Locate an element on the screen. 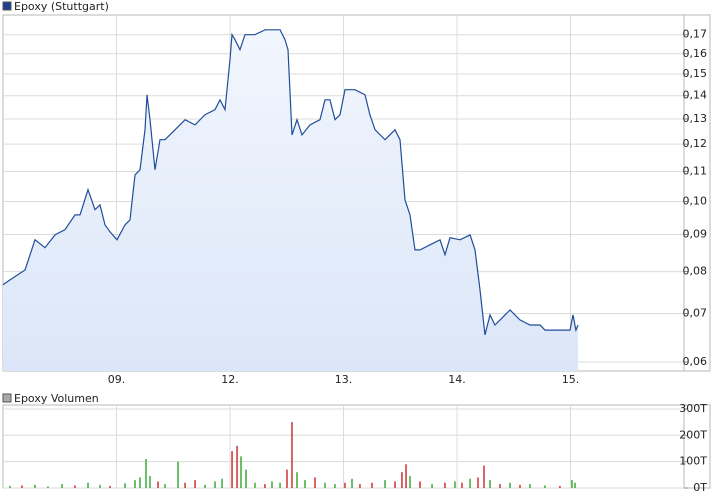 This screenshot has width=726, height=496. y-tick-label: 0,09 is located at coordinates (695, 234).